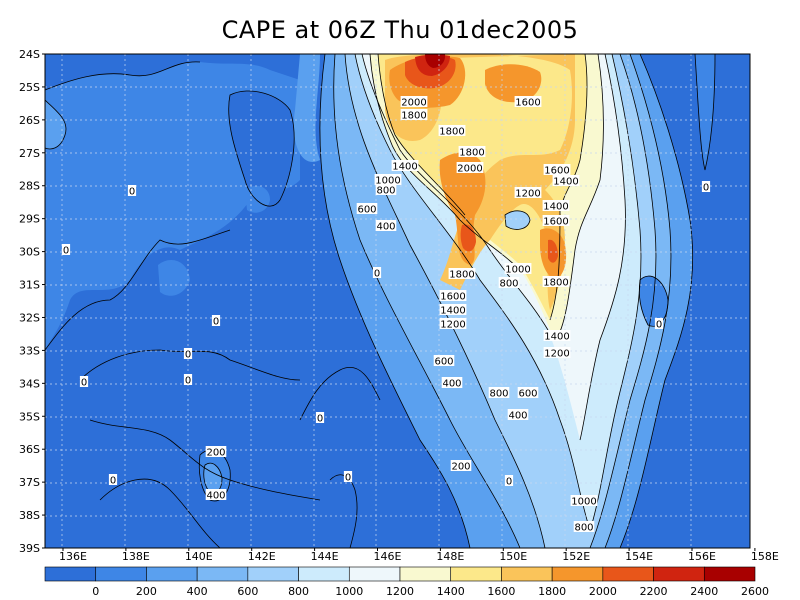  Describe the element at coordinates (349, 591) in the screenshot. I see `colorbar-label: 1000` at that location.